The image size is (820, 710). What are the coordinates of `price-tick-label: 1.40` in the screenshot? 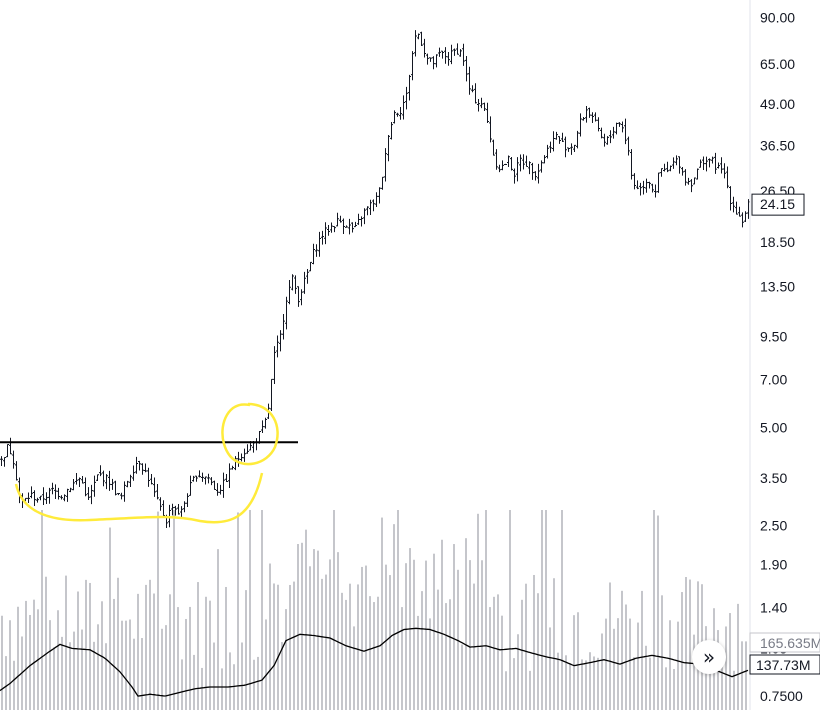 It's located at (773, 608).